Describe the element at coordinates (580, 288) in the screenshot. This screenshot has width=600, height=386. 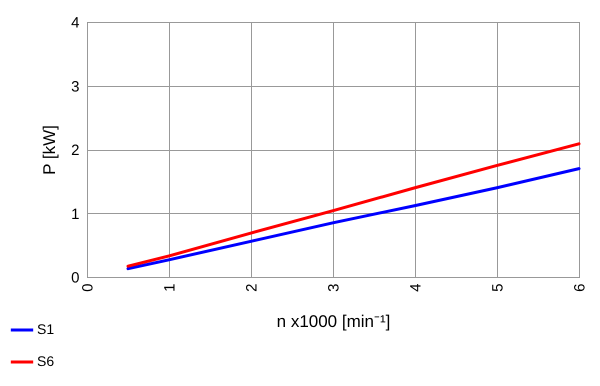
I see `x-tick-label: 6` at that location.